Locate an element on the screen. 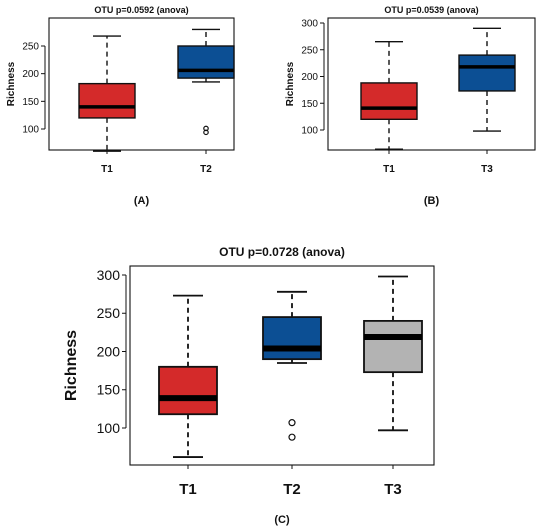  panel-label: (C) is located at coordinates (282, 520).